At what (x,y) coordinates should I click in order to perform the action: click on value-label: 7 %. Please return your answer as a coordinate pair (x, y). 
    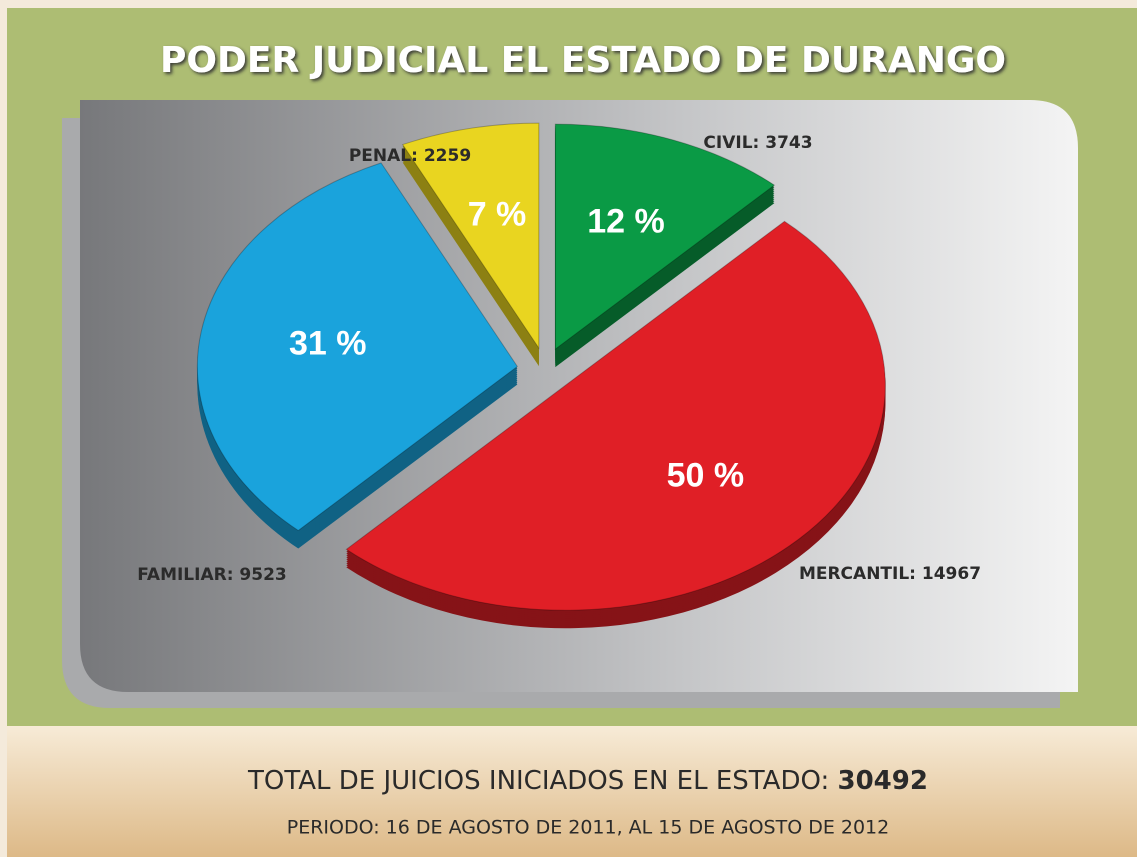
    Looking at the image, I should click on (497, 214).